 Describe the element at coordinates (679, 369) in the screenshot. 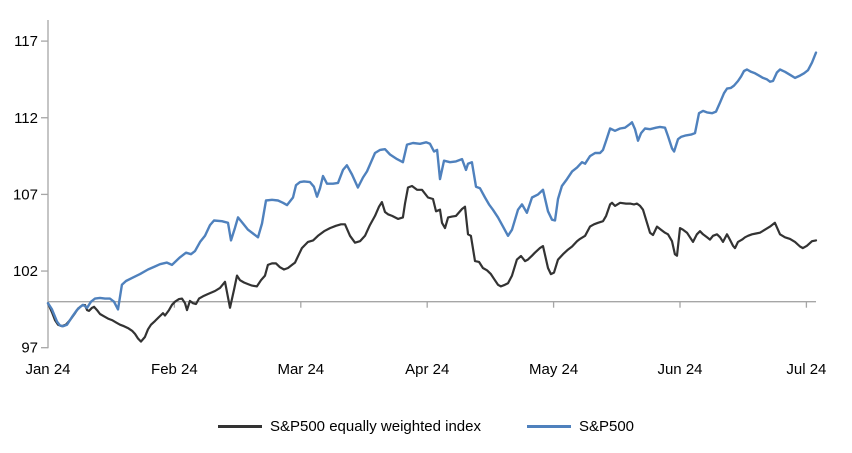

I see `x-tick-label: Jun 24` at that location.